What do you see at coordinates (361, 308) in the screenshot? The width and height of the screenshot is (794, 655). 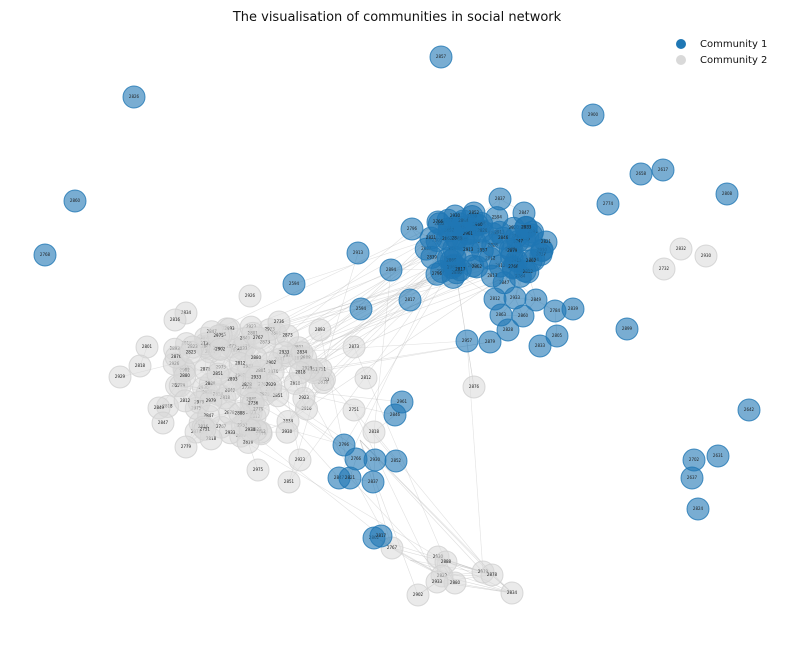 I see `node-label: 2594` at bounding box center [361, 308].